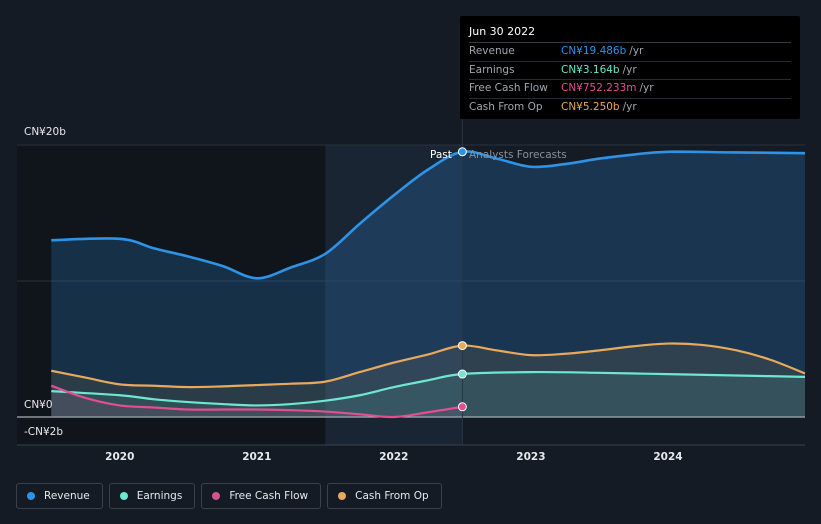  What do you see at coordinates (257, 457) in the screenshot?
I see `x-tick-label-2021: 2021` at bounding box center [257, 457].